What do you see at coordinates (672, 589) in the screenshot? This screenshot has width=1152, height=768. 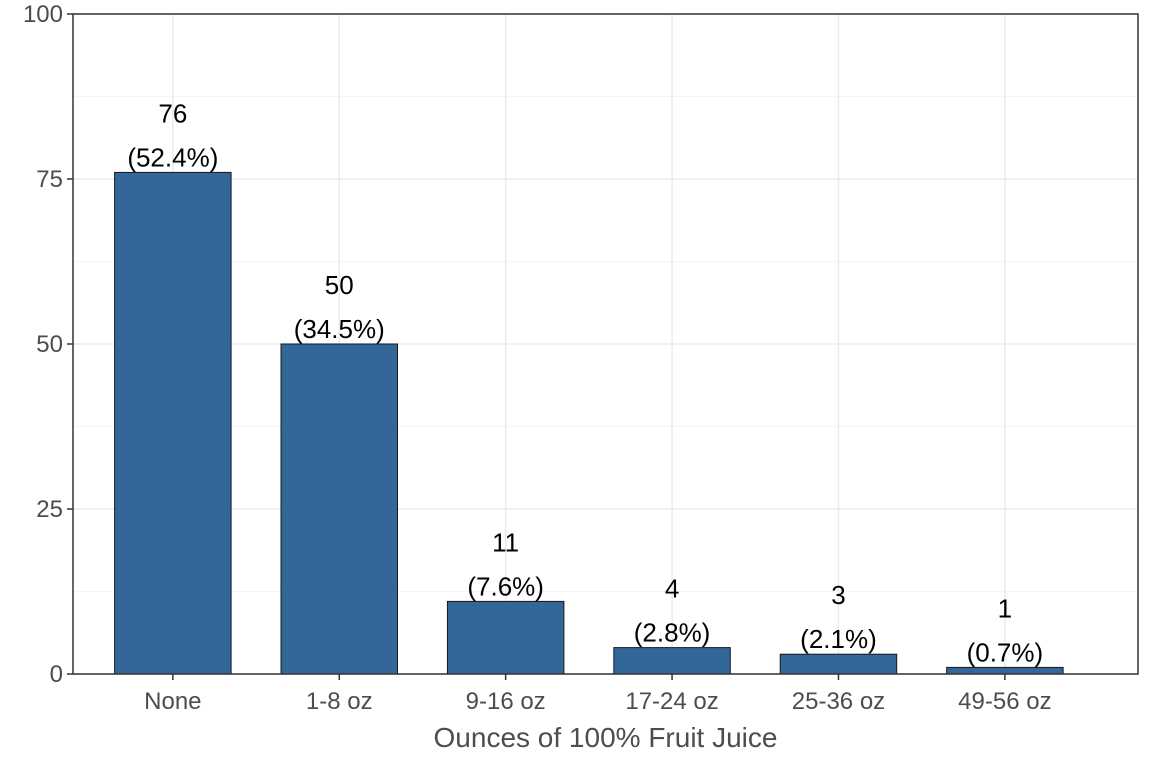 I see `bar-value-label: 4` at bounding box center [672, 589].